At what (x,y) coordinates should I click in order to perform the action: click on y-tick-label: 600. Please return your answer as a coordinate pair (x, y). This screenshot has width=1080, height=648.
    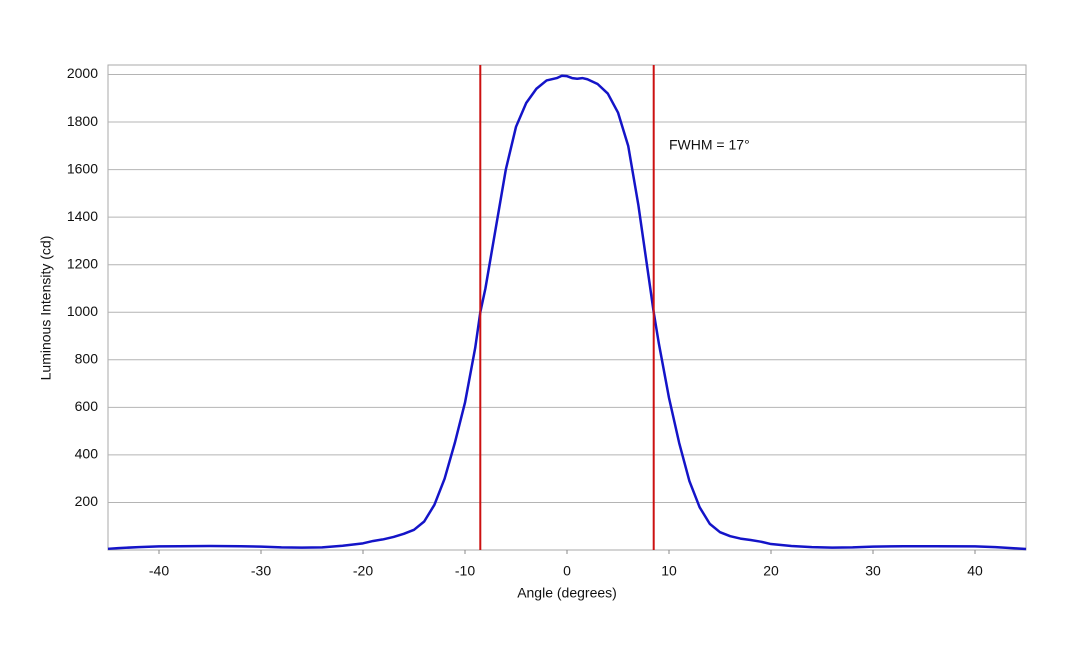
    Looking at the image, I should click on (87, 406).